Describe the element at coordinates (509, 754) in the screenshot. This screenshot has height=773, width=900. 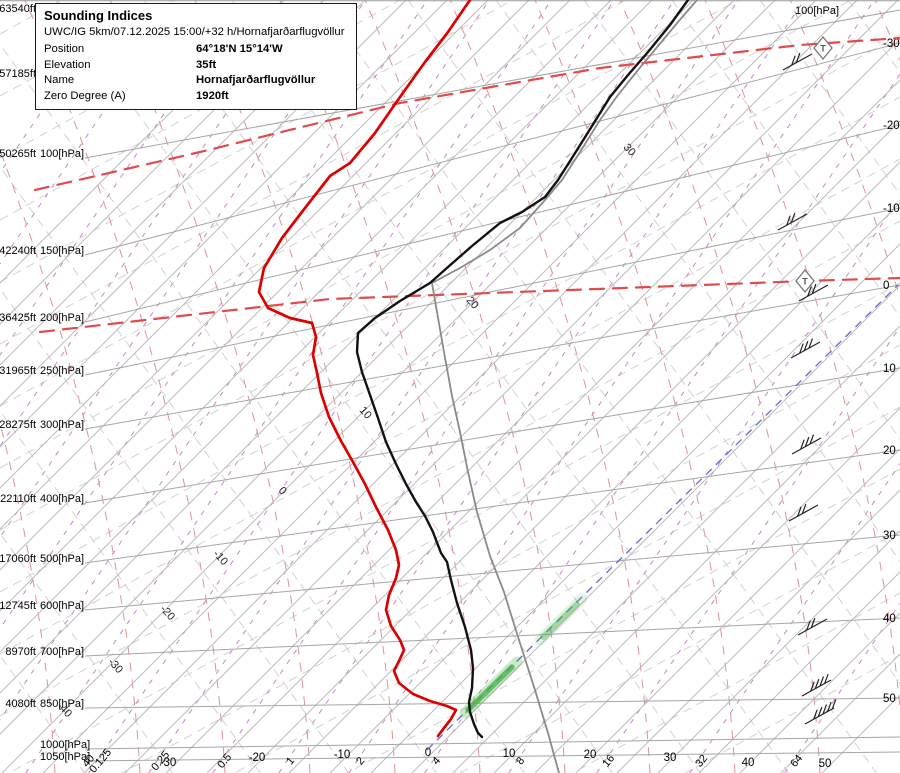
I see `temperature-label-bottom: 10` at that location.